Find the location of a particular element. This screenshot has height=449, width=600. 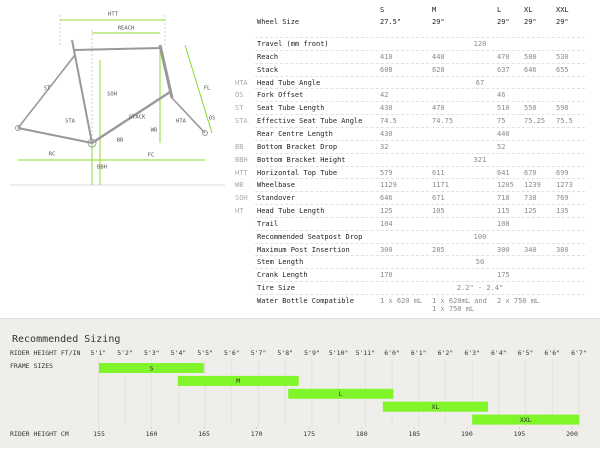

table-cell: 699 is located at coordinates (562, 172).